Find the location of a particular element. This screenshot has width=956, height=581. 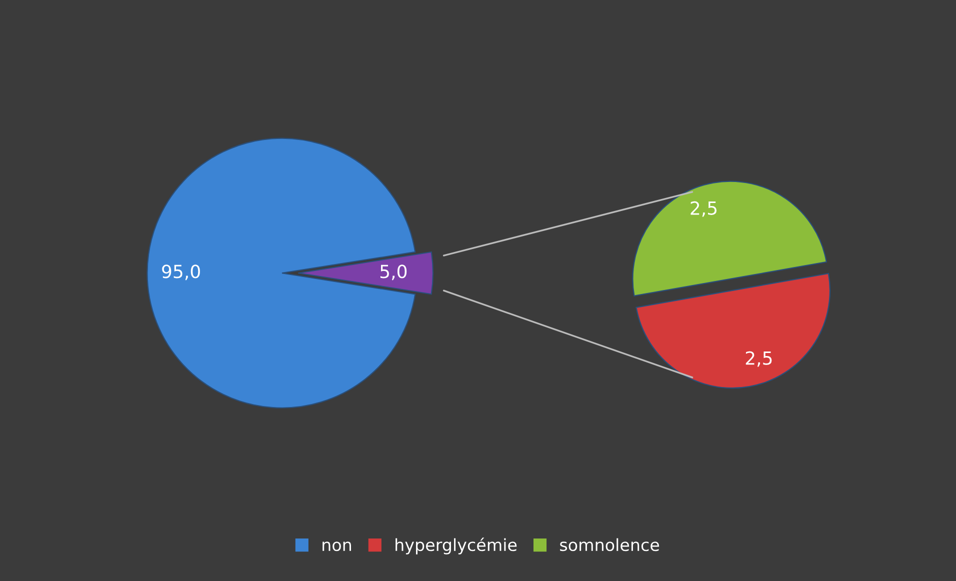

data-label: 5,0 is located at coordinates (393, 272).